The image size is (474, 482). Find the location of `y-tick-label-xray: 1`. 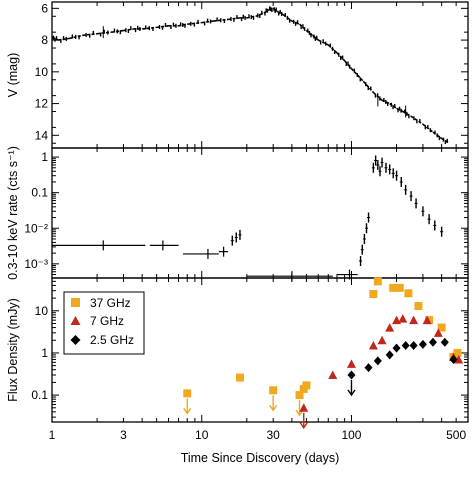

y-tick-label-xray: 1 is located at coordinates (44, 157).